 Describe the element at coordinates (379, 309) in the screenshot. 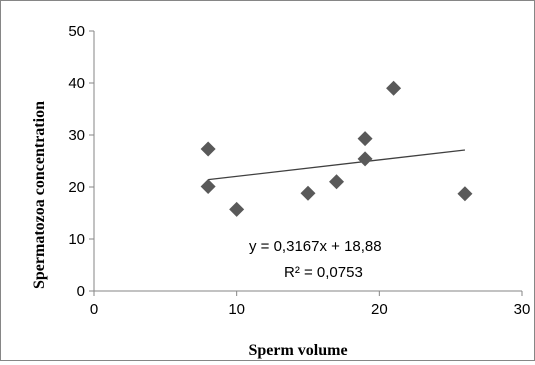

I see `x-tick-label: 20` at that location.